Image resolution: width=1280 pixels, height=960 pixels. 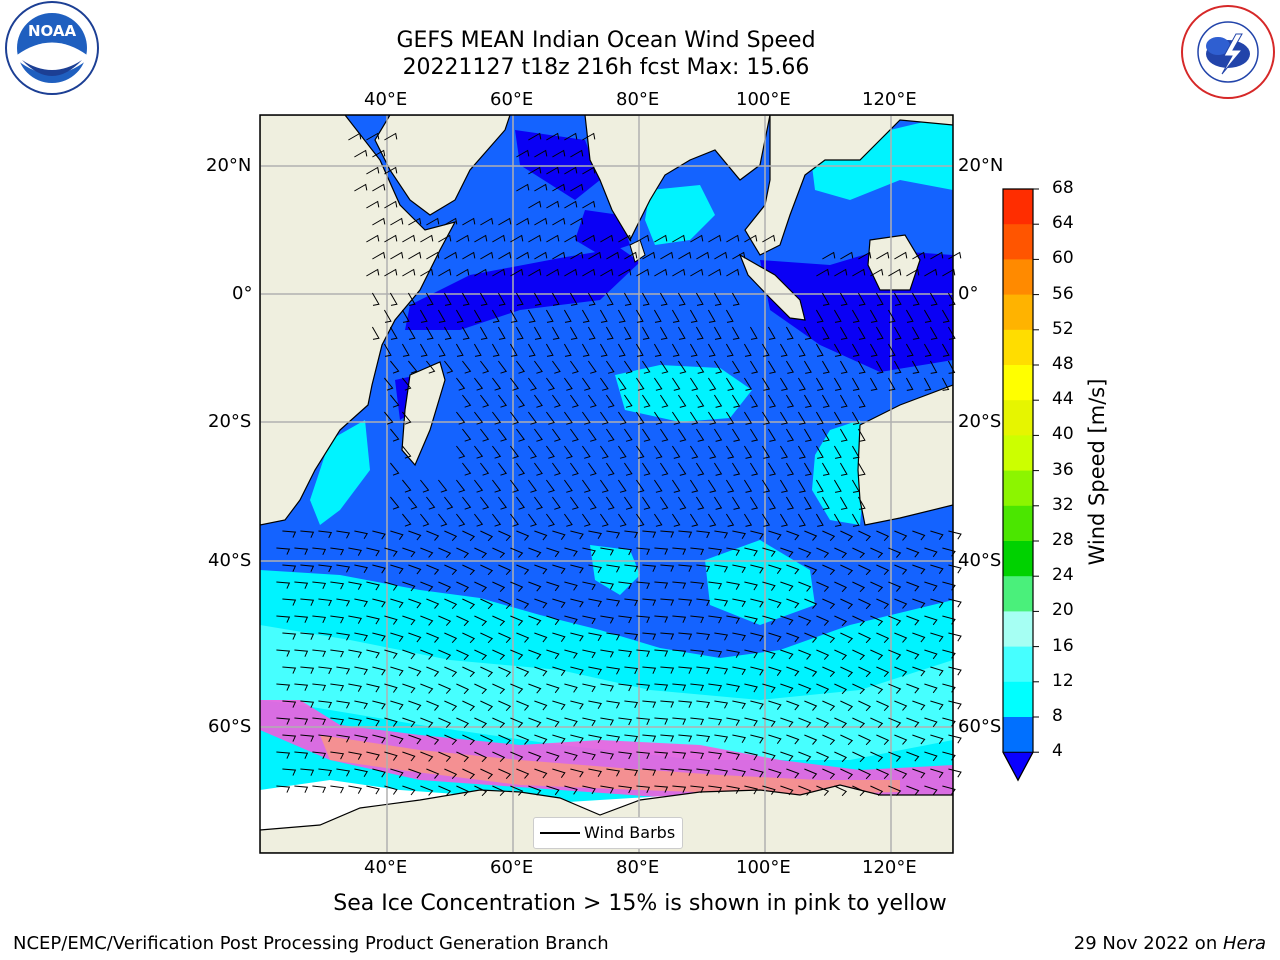 I want to click on lon-label-bottom-80e: 80°E, so click(x=638, y=867).